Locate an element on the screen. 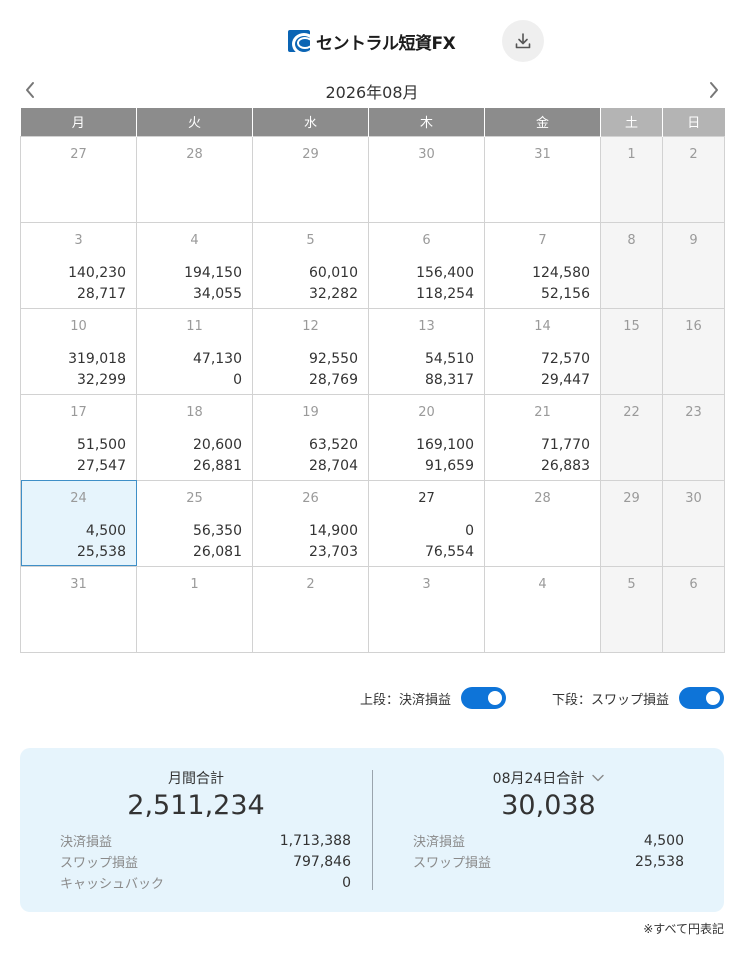  calendar-day-values: 140,230 28,717 is located at coordinates (97, 284).